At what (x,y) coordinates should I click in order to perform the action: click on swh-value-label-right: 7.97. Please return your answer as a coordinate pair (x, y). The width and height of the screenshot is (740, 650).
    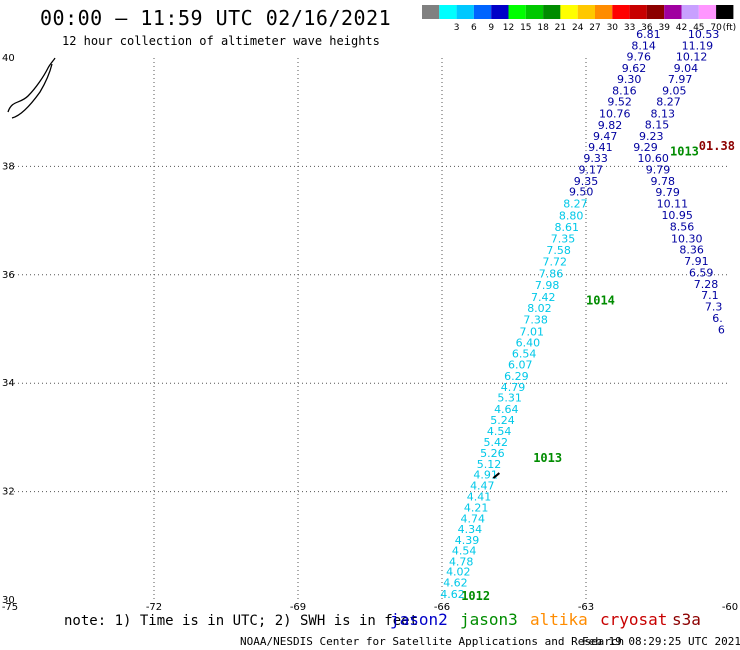
    Looking at the image, I should click on (680, 79).